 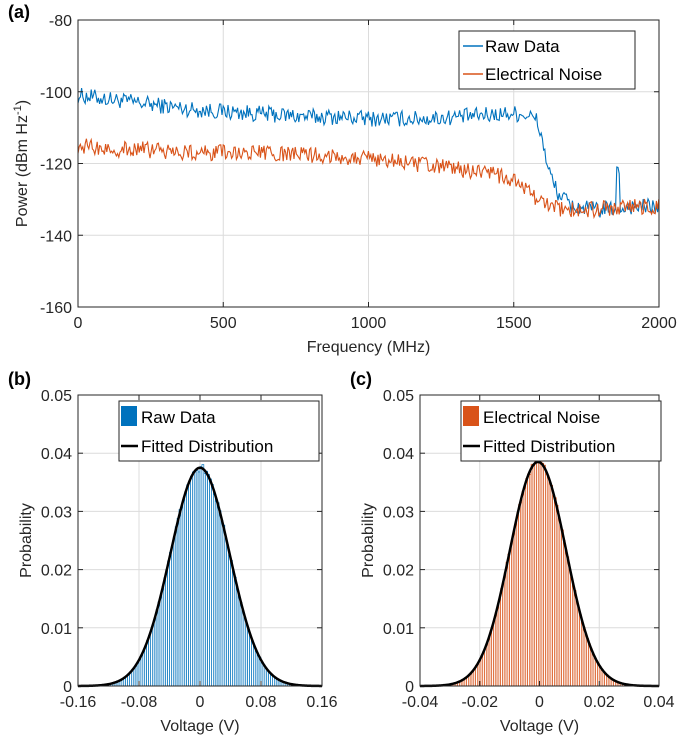 I want to click on x-tick-label: 0.16, so click(x=321, y=702).